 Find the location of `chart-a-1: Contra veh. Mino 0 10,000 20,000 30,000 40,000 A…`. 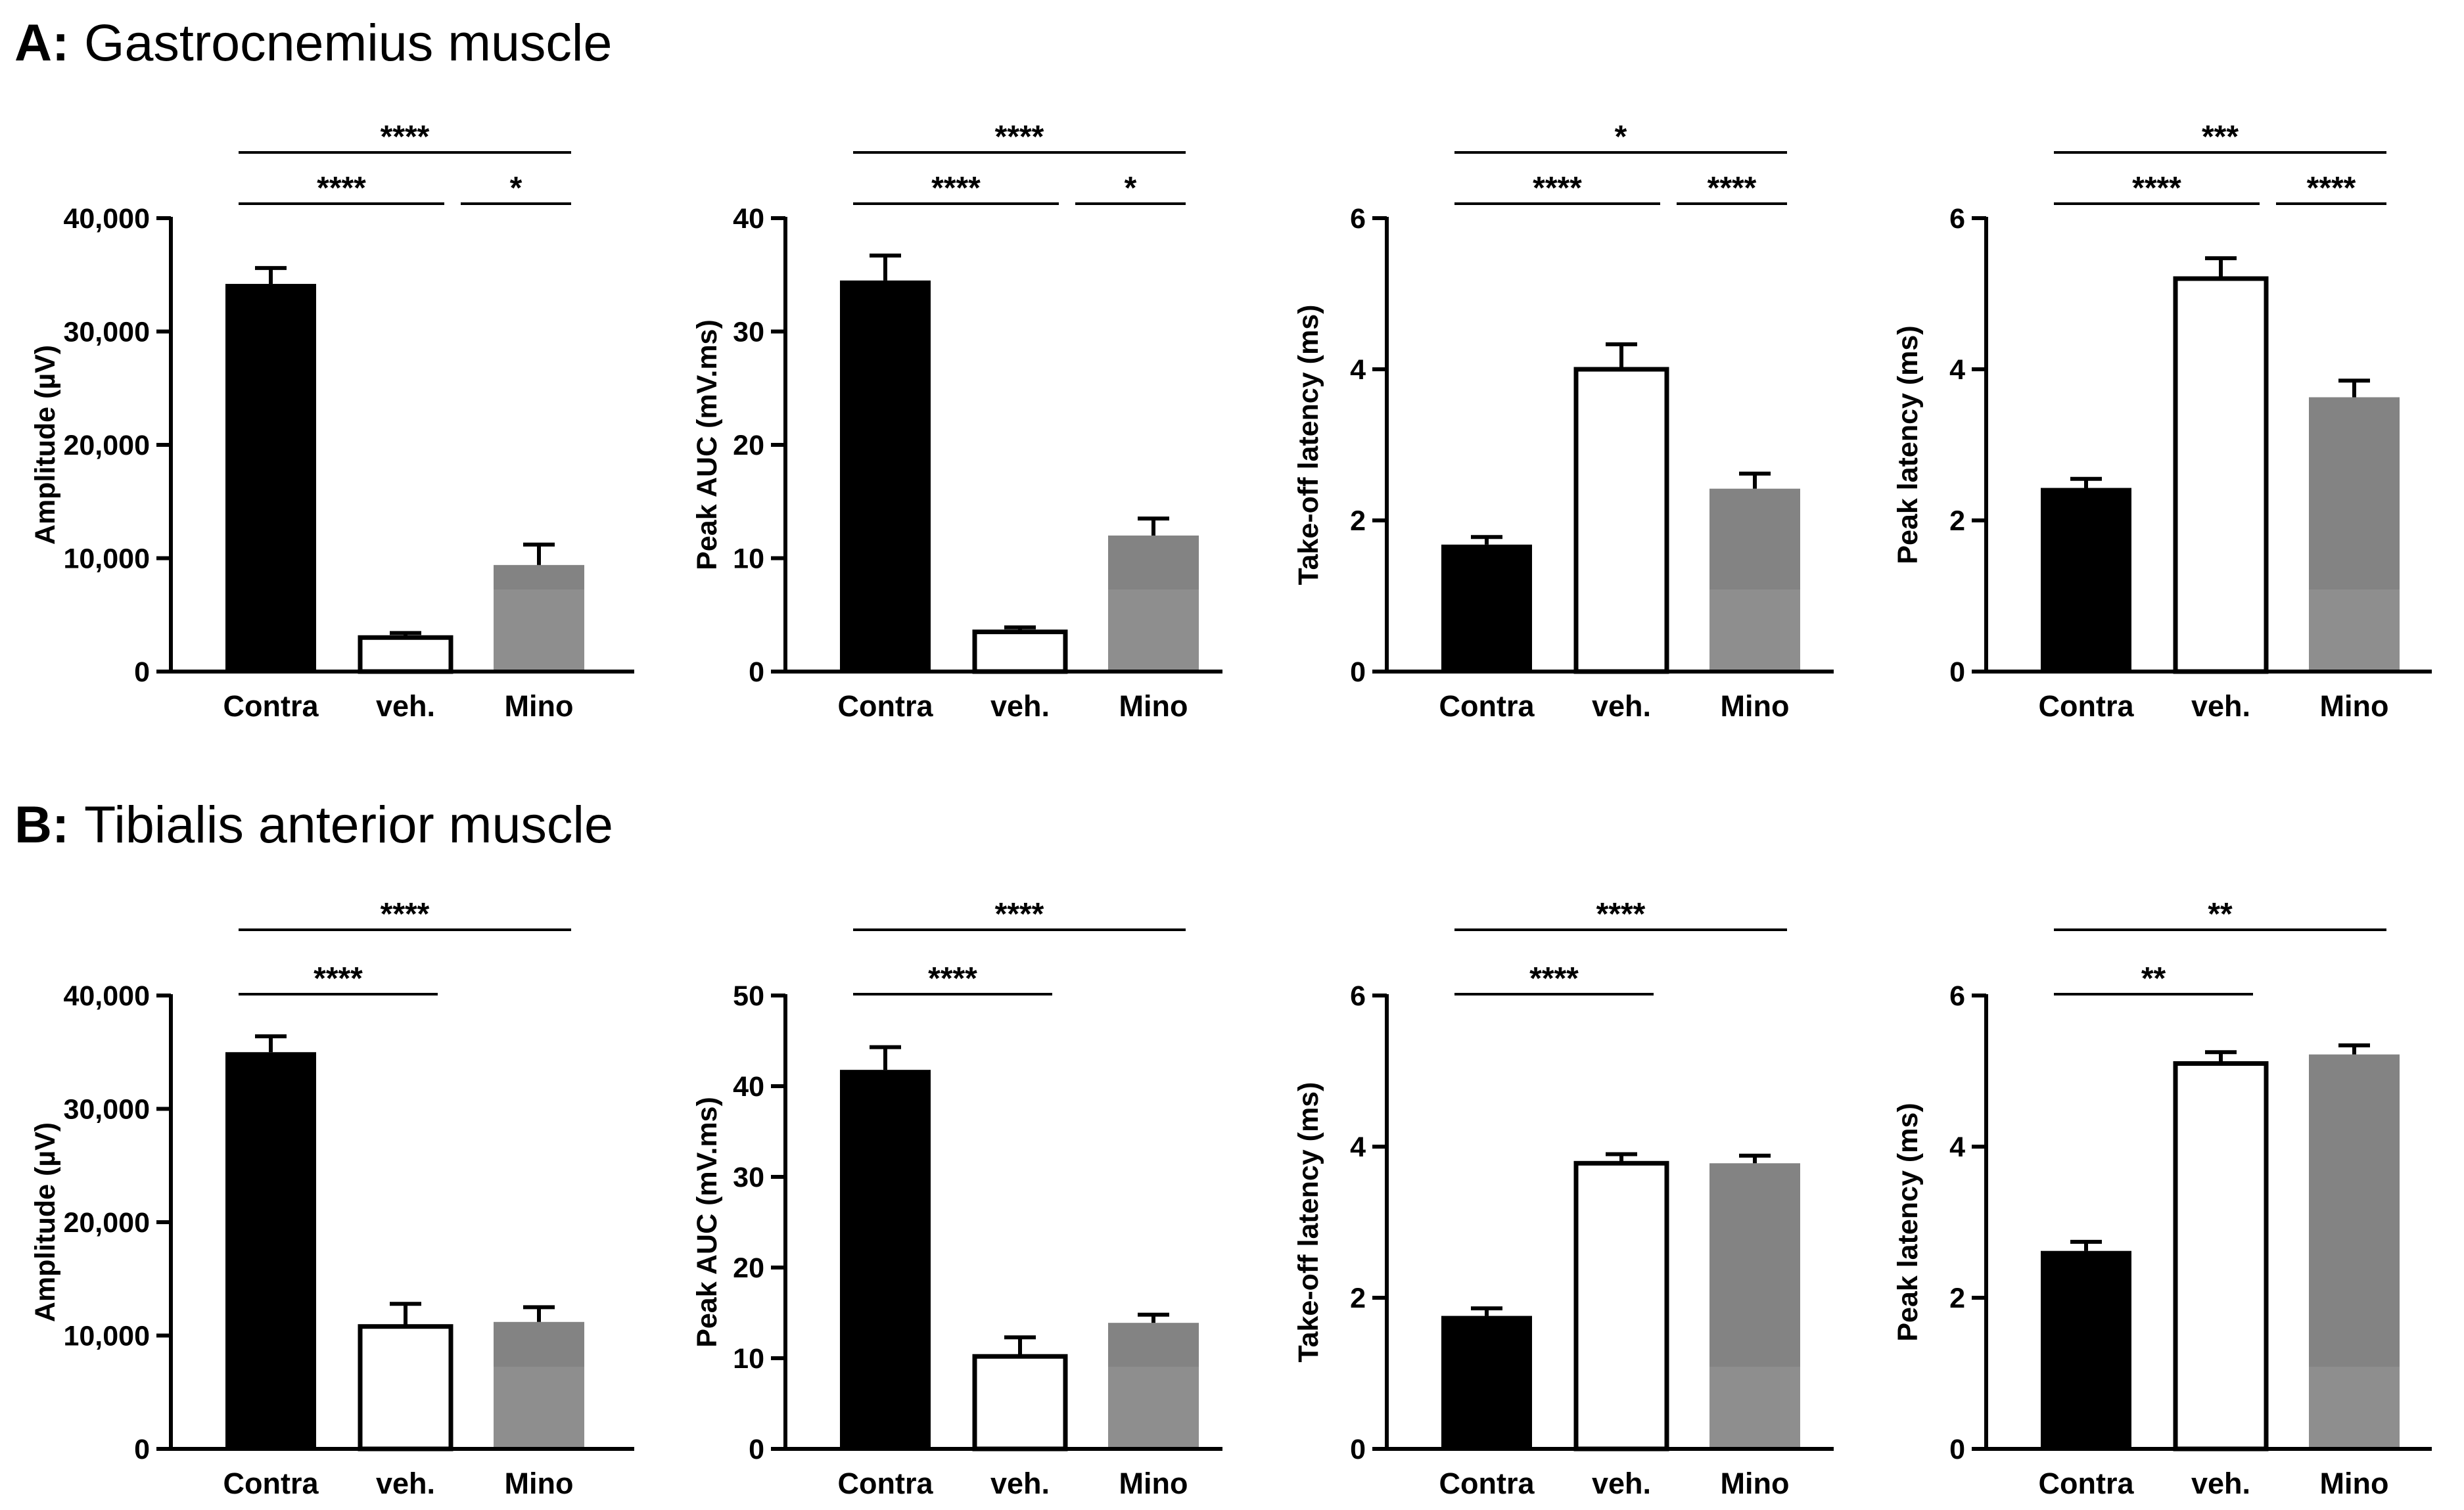

chart-a-1: Contra veh. Mino 0 10,000 20,000 30,000 40,000 A… is located at coordinates (332, 421).